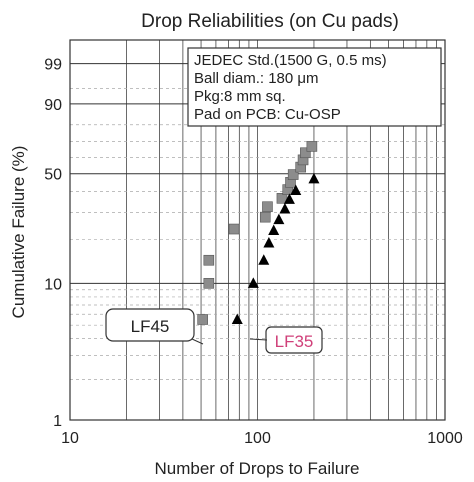 This screenshot has width=474, height=482. I want to click on series-label-lf35: LF35, so click(294, 341).